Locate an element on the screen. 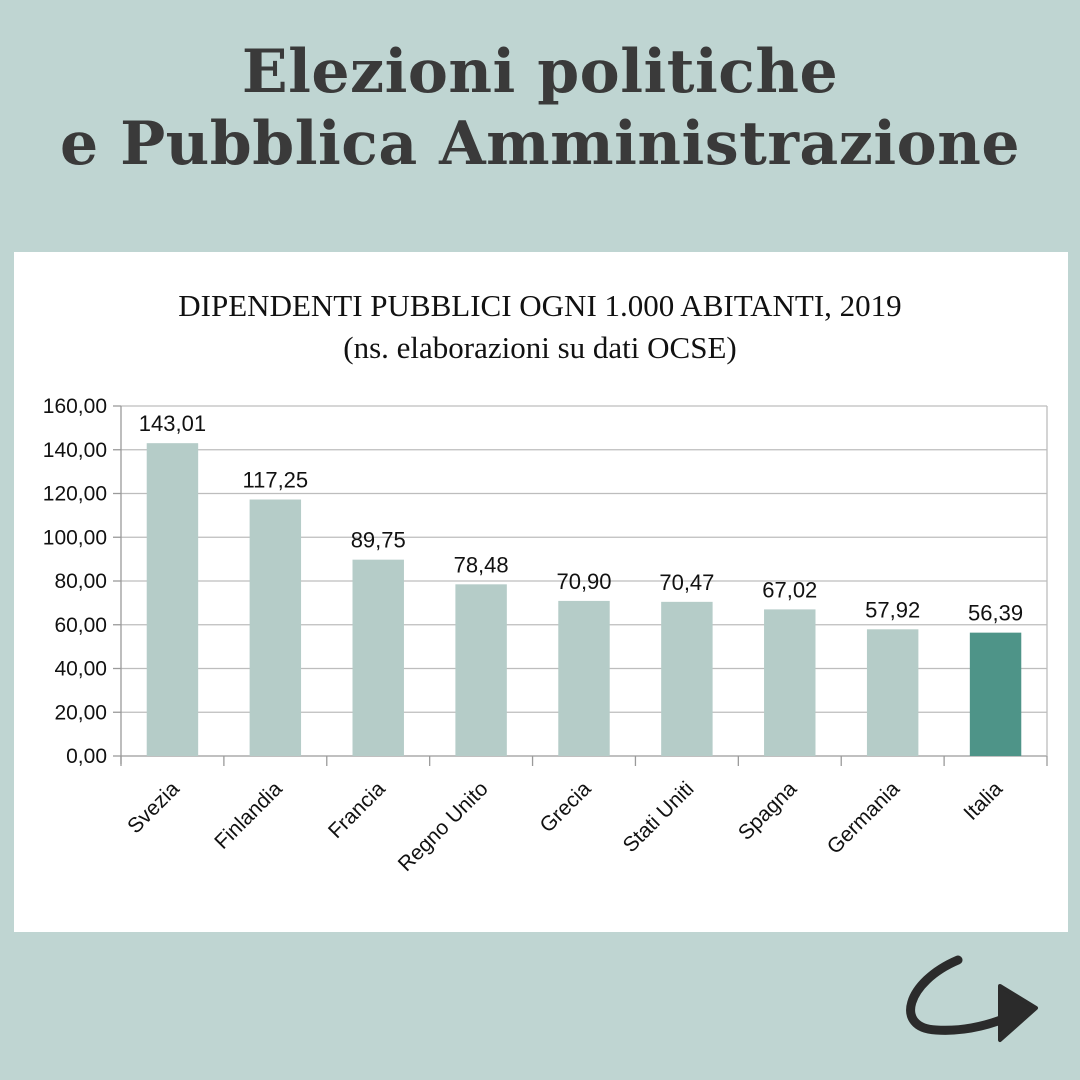 This screenshot has width=1080, height=1080. x-tick-label: Stati Uniti is located at coordinates (659, 817).